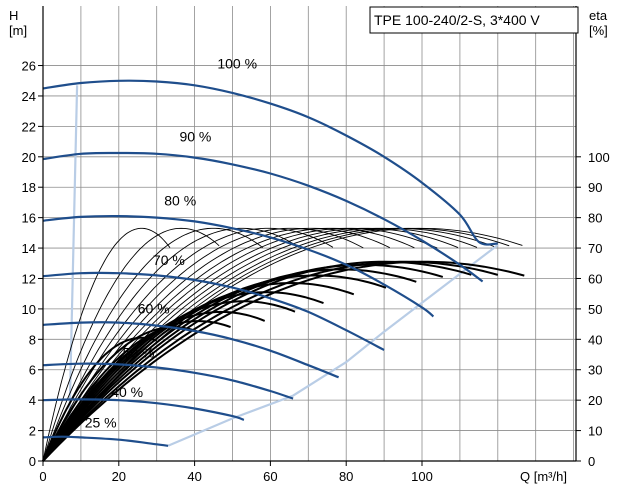 The width and height of the screenshot is (622, 489). I want to click on y-tick-label: 16, so click(29, 218).